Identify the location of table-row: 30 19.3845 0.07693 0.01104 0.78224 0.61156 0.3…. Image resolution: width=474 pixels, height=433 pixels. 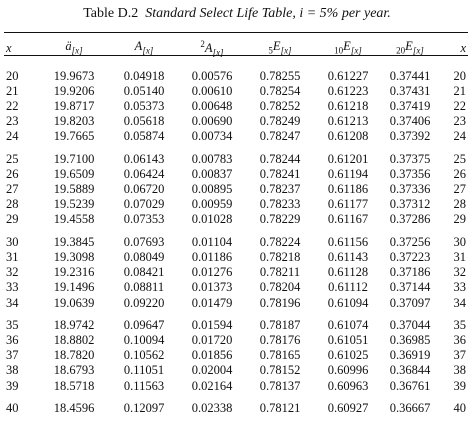
(236, 242).